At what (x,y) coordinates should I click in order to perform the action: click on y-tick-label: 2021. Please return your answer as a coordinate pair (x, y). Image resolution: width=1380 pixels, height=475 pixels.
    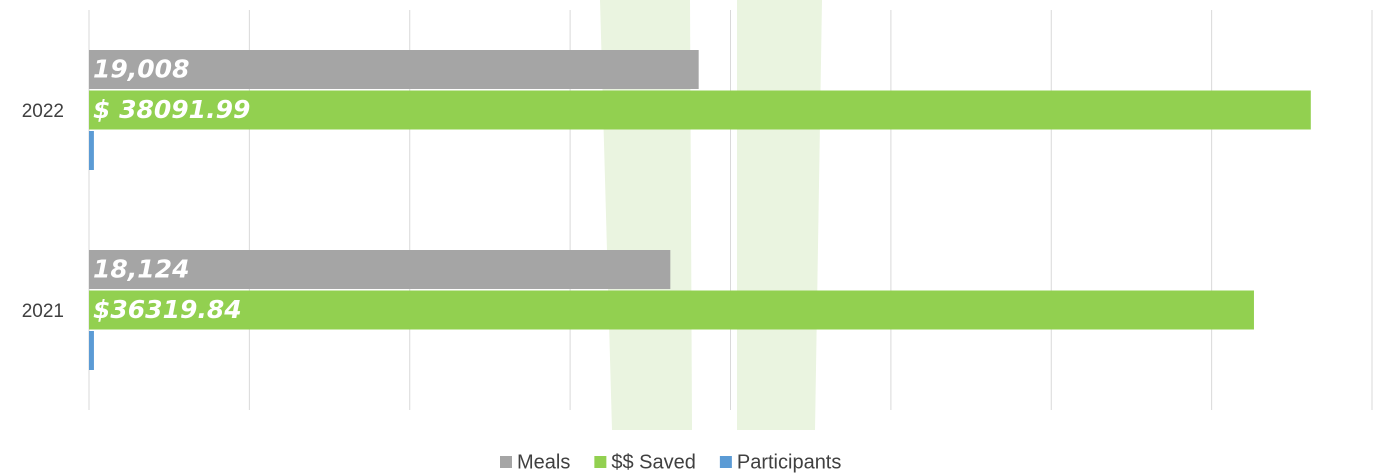
    Looking at the image, I should click on (43, 311).